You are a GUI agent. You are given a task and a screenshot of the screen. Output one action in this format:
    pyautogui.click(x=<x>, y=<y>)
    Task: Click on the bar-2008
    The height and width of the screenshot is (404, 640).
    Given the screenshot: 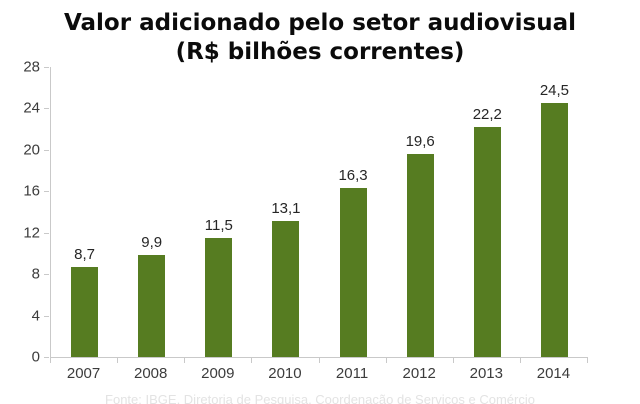 What is the action you would take?
    pyautogui.click(x=152, y=305)
    